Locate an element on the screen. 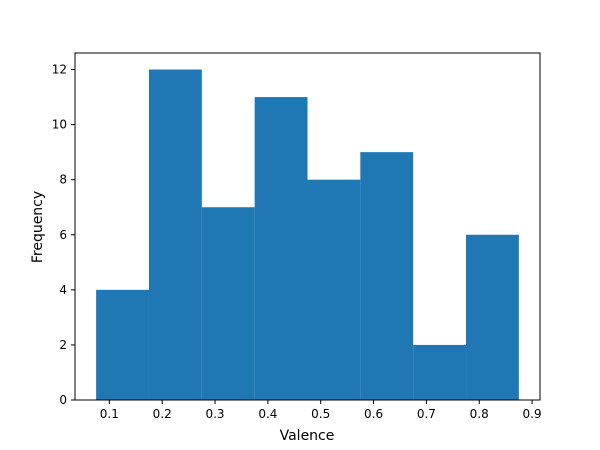 The width and height of the screenshot is (600, 450). y-tick-label: 2 is located at coordinates (63, 345).